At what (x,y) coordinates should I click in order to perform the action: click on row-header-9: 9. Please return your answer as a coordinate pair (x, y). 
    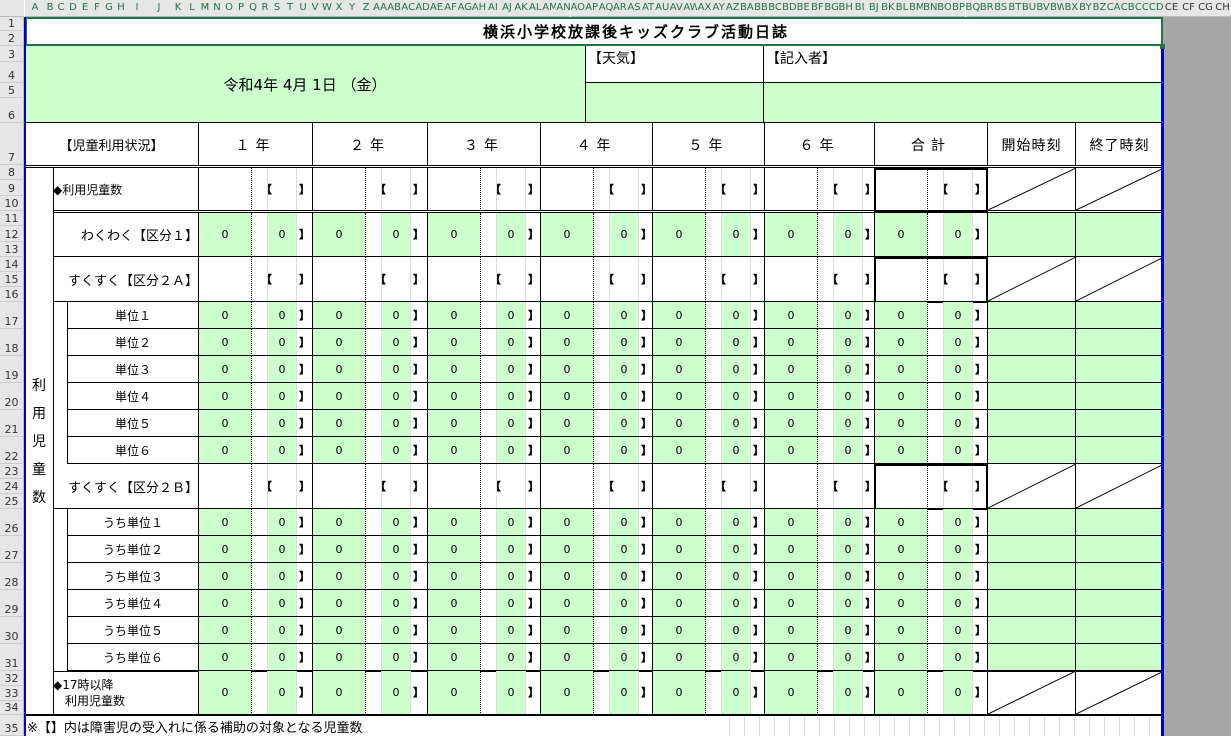
    Looking at the image, I should click on (12, 188).